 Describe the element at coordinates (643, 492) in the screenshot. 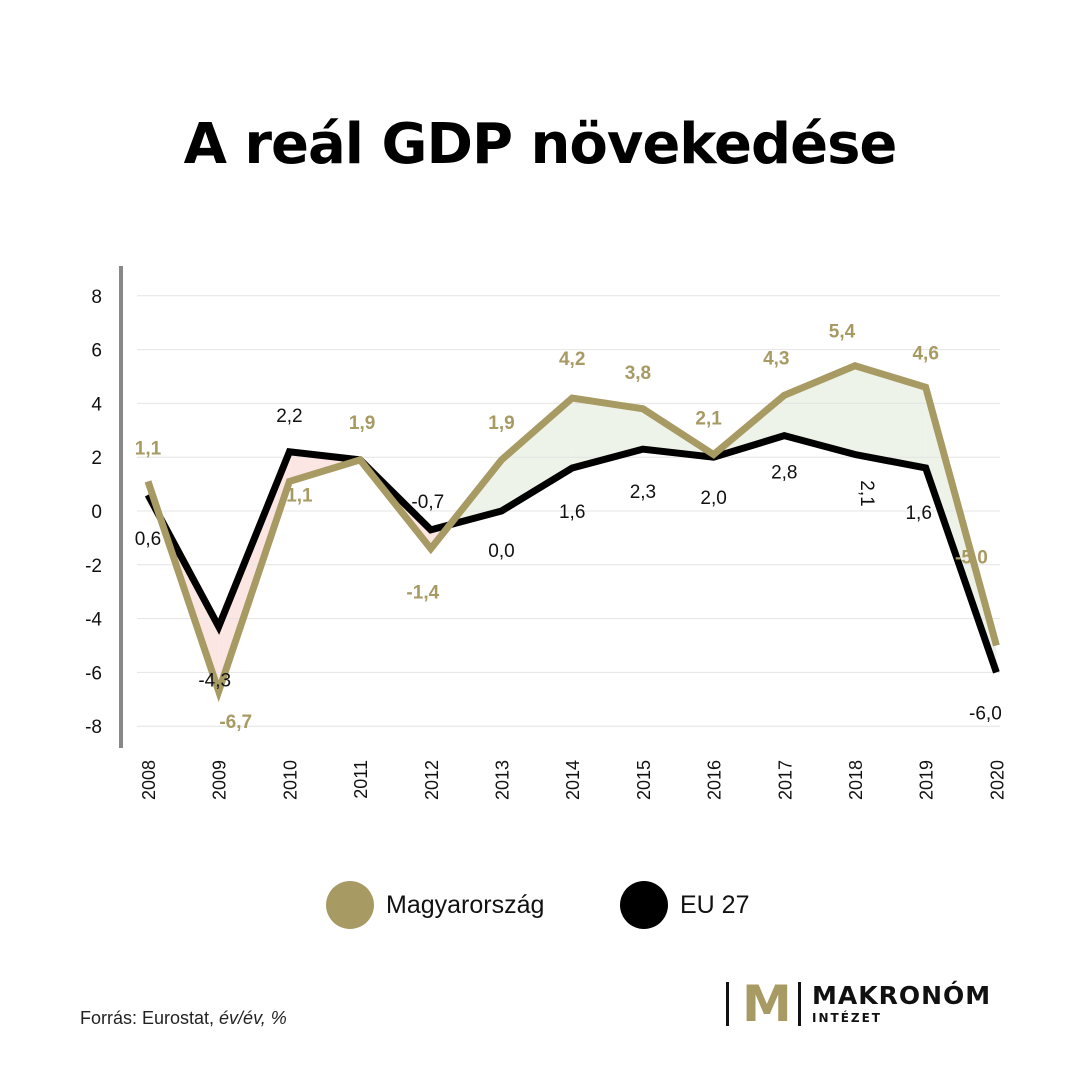

I see `data-label-eu27-2015: 2,3` at that location.